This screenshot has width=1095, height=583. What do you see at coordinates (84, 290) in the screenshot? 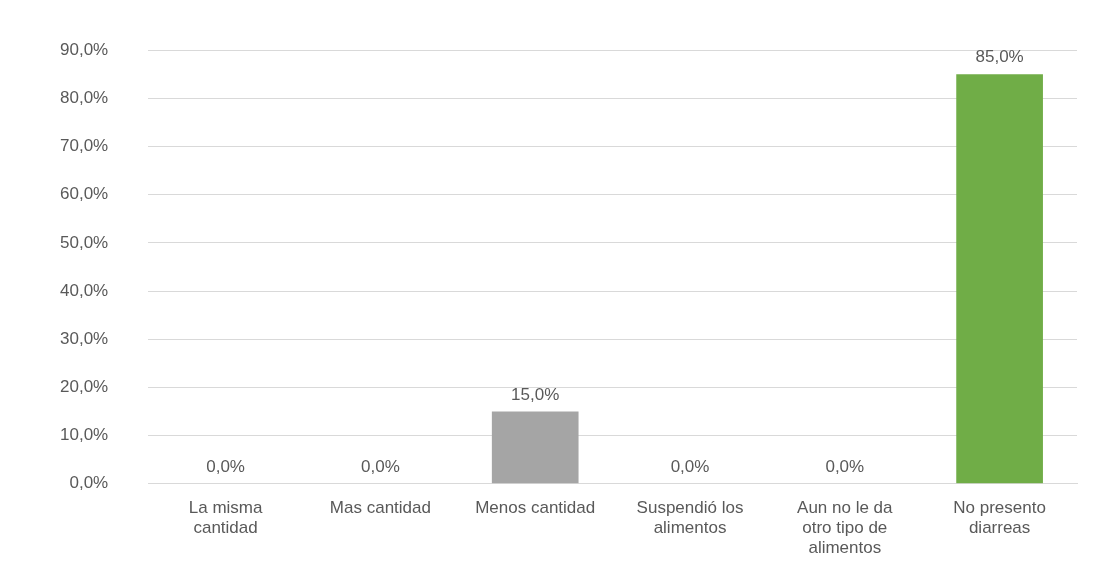
I see `y-tick-label: 40,0%` at bounding box center [84, 290].